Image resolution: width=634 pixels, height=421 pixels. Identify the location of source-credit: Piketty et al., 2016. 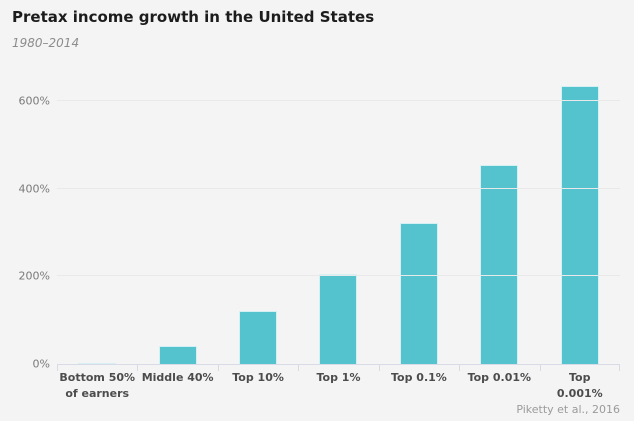
(568, 409).